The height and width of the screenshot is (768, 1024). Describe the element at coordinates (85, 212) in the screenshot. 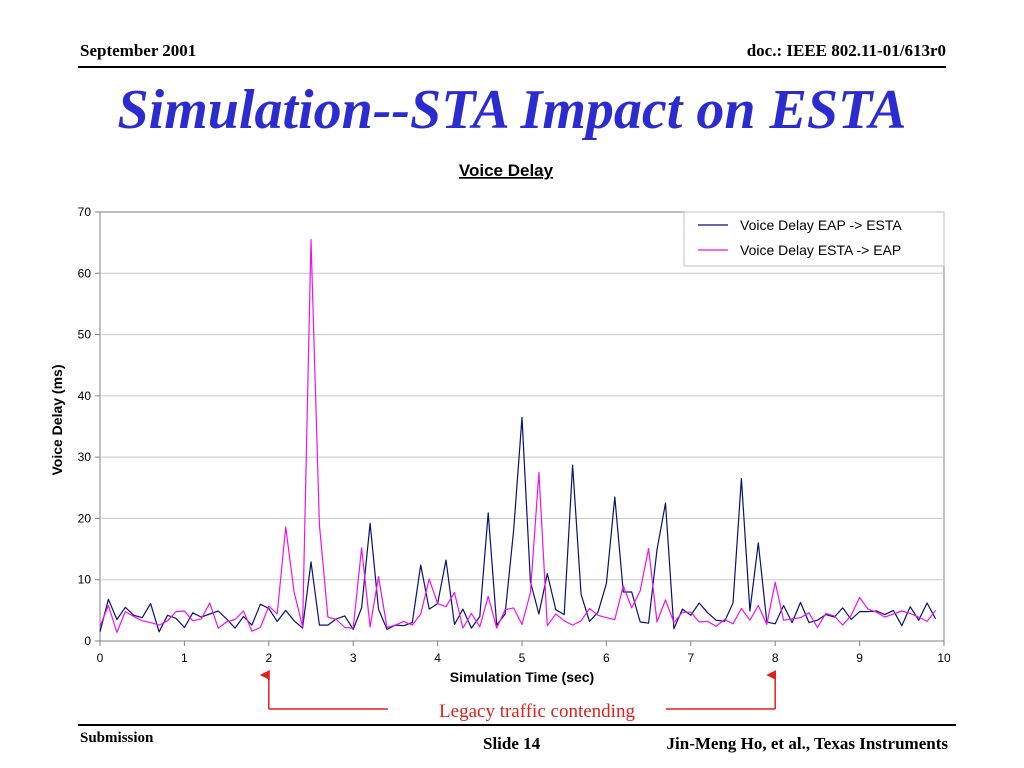

I see `y-tick-label-70: 70` at that location.